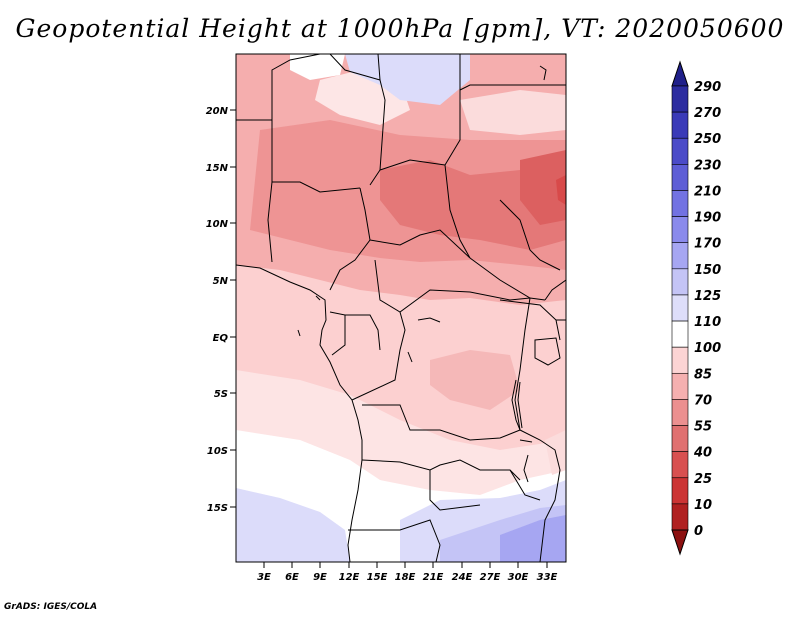 The height and width of the screenshot is (618, 800). Describe the element at coordinates (702, 453) in the screenshot. I see `colorbar-label: 40` at that location.